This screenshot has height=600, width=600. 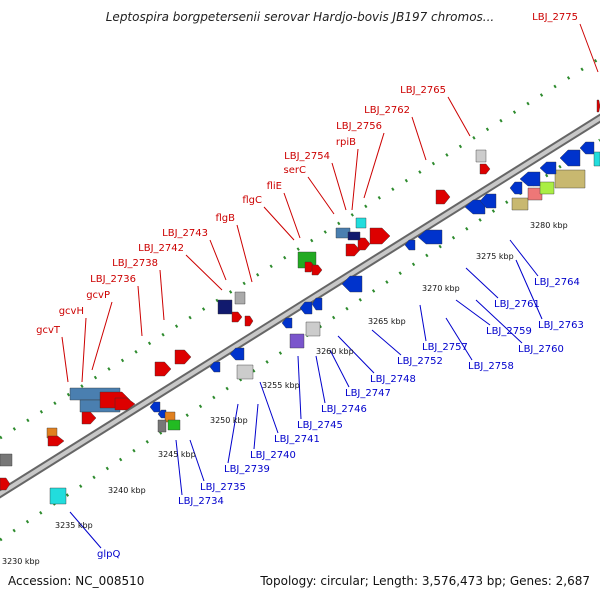 What do you see at coordinates (108, 554) in the screenshot?
I see `gene-label-glpQ: glpQ` at bounding box center [108, 554].